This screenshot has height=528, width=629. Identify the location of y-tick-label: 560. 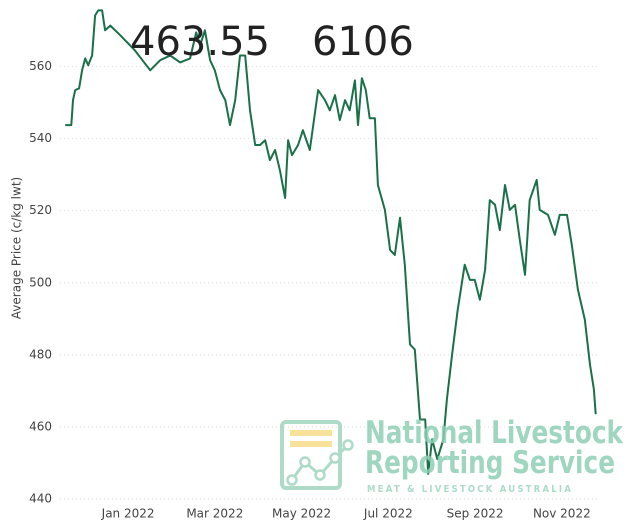
(40, 66).